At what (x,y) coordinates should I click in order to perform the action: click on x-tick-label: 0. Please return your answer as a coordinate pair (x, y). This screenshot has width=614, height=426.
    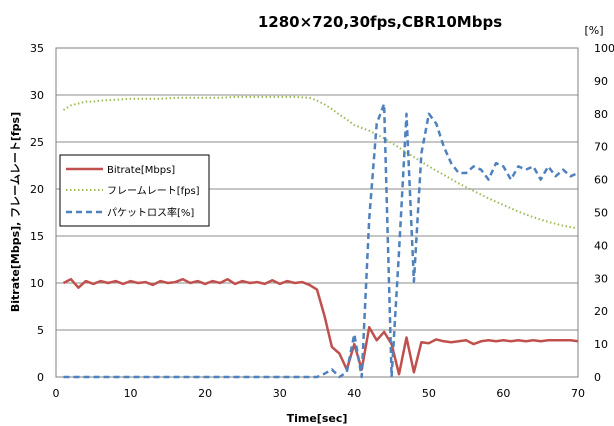
    Looking at the image, I should click on (56, 393).